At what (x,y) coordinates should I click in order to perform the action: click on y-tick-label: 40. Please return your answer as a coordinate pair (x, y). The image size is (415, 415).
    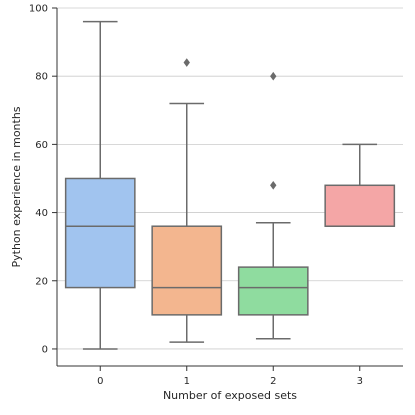
    Looking at the image, I should click on (41, 213).